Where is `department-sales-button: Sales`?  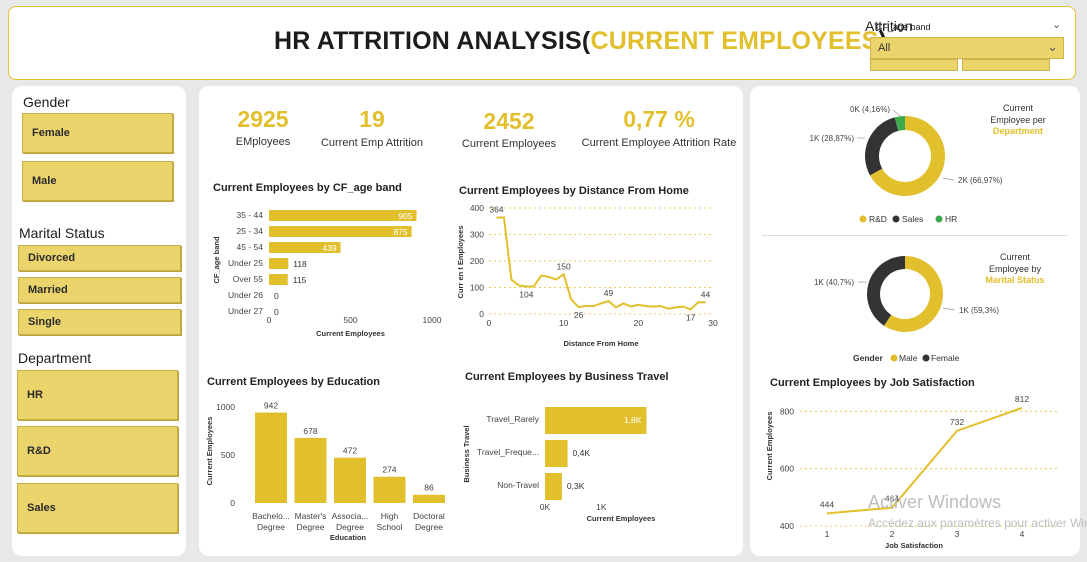
department-sales-button: Sales is located at coordinates (97, 508).